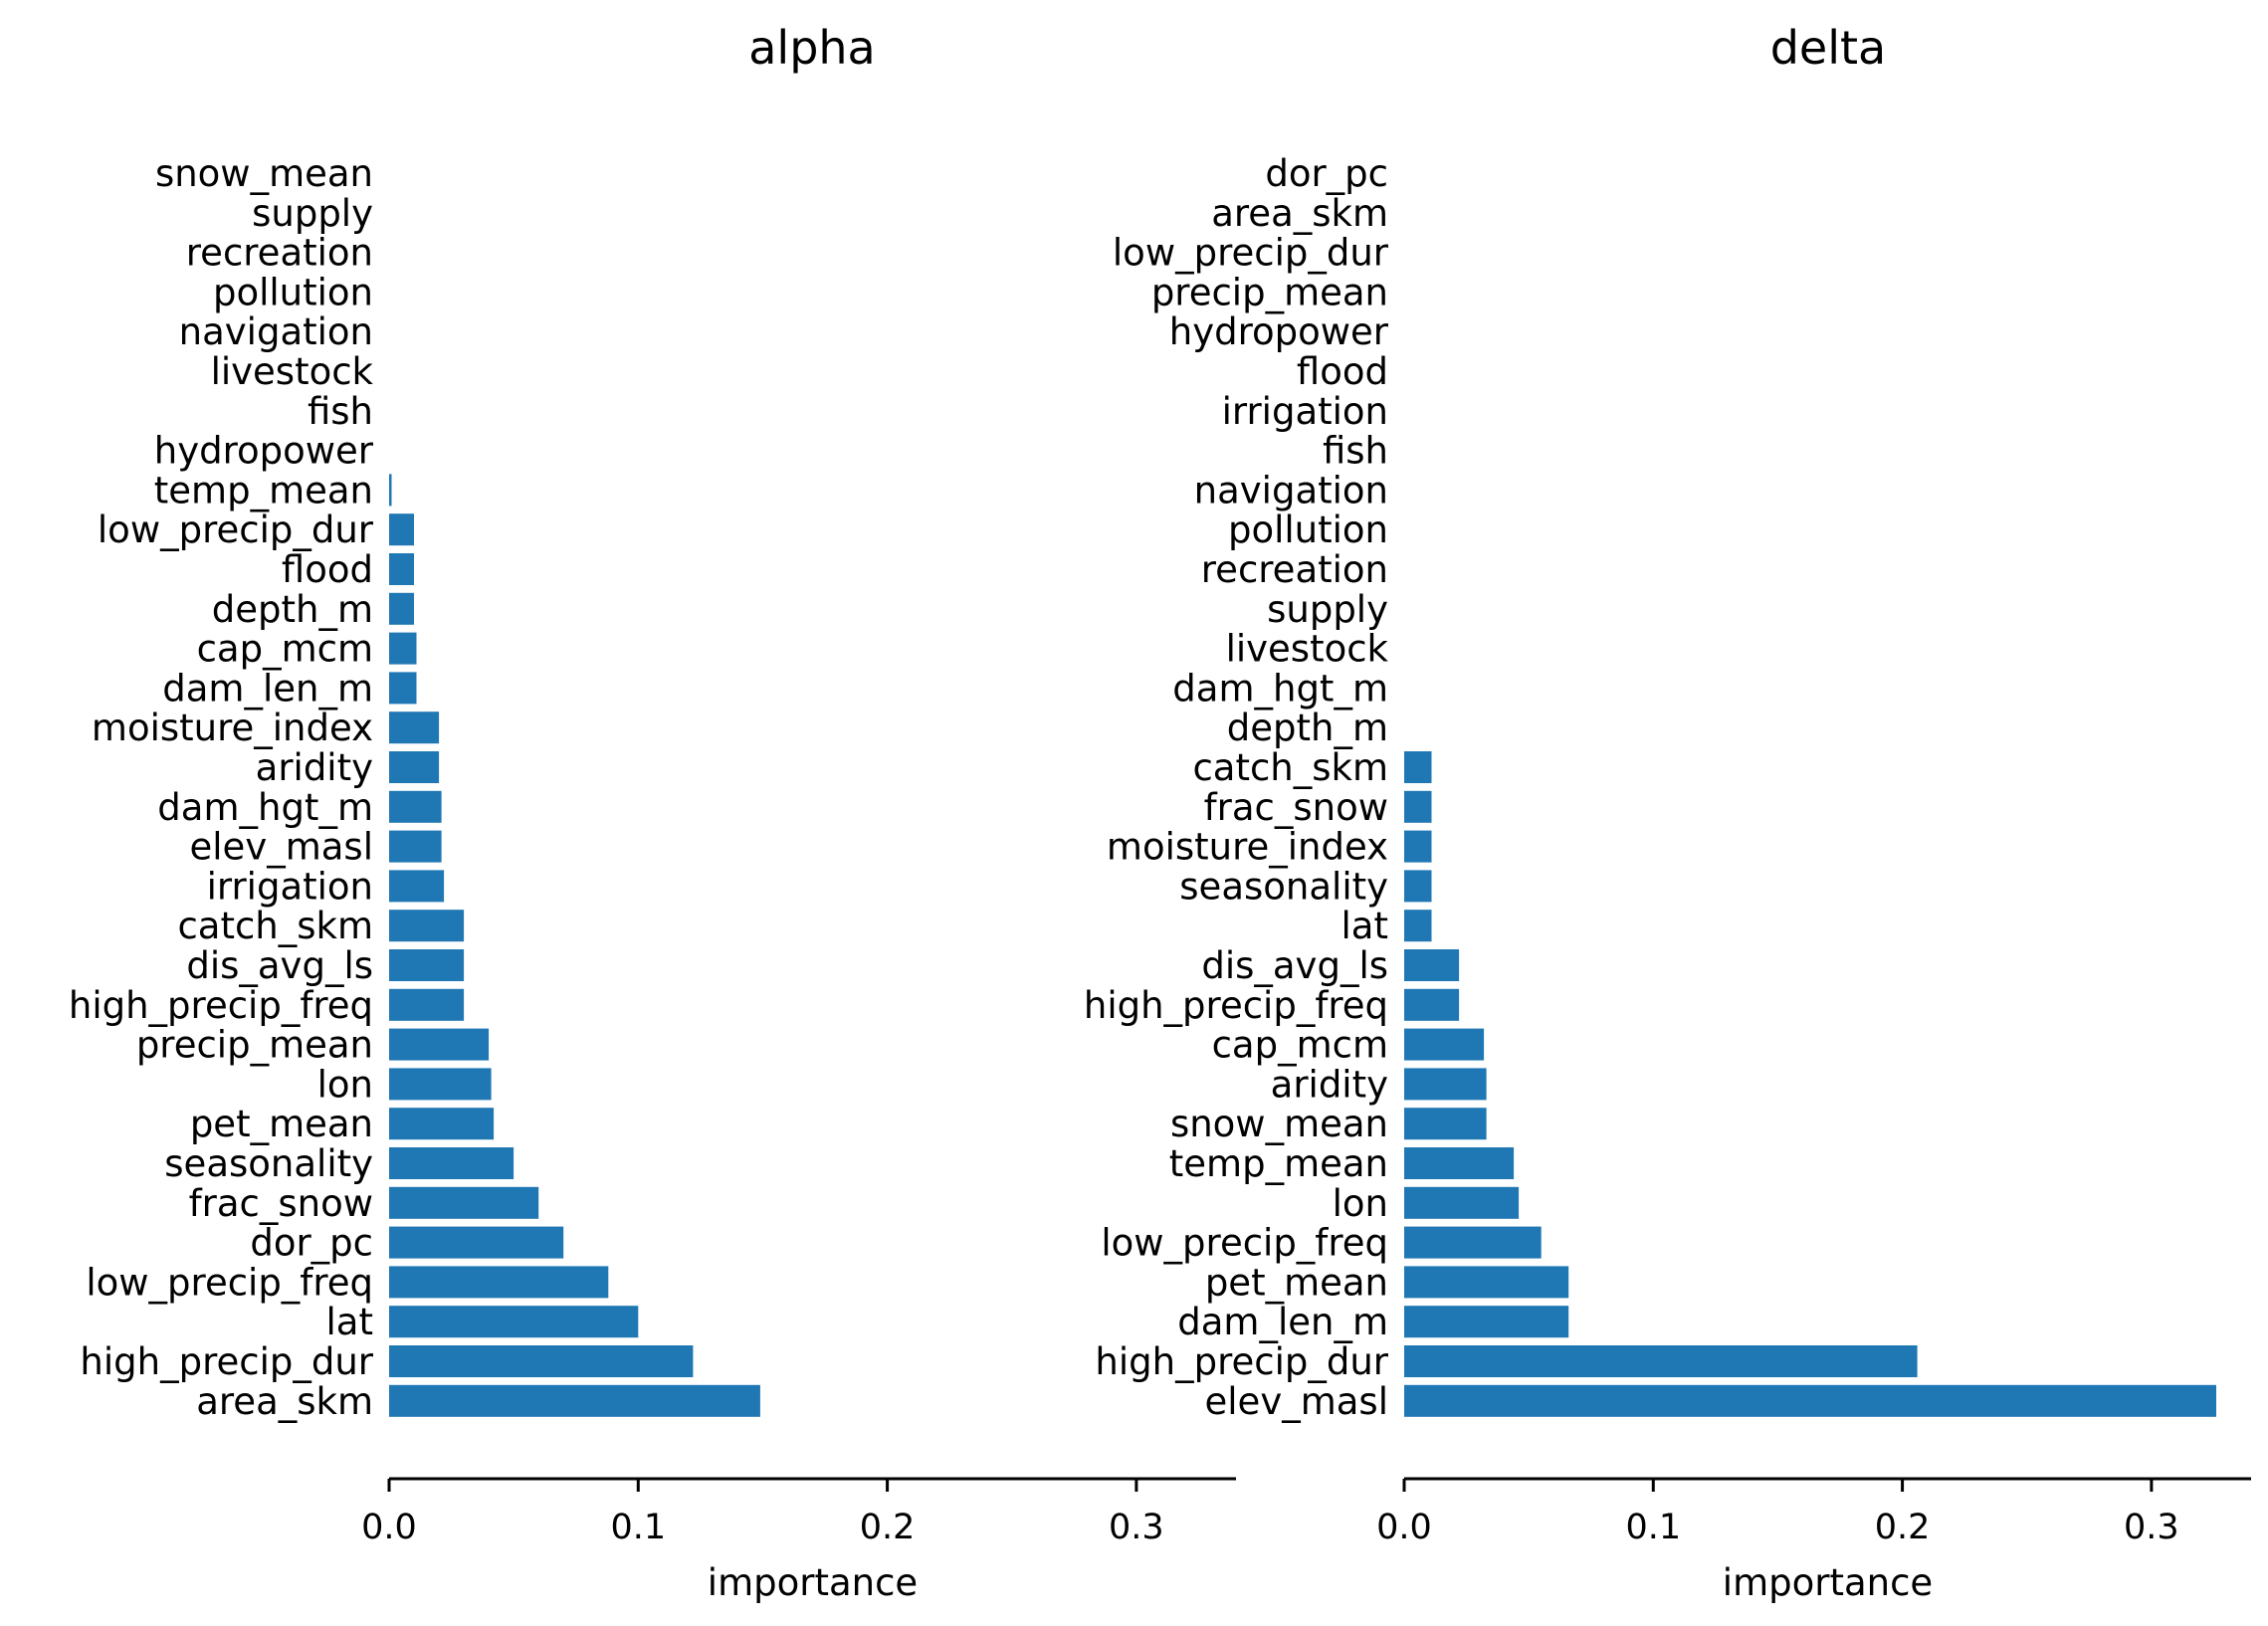 The image size is (2268, 1626). What do you see at coordinates (1828, 48) in the screenshot?
I see `chart-title: delta` at bounding box center [1828, 48].